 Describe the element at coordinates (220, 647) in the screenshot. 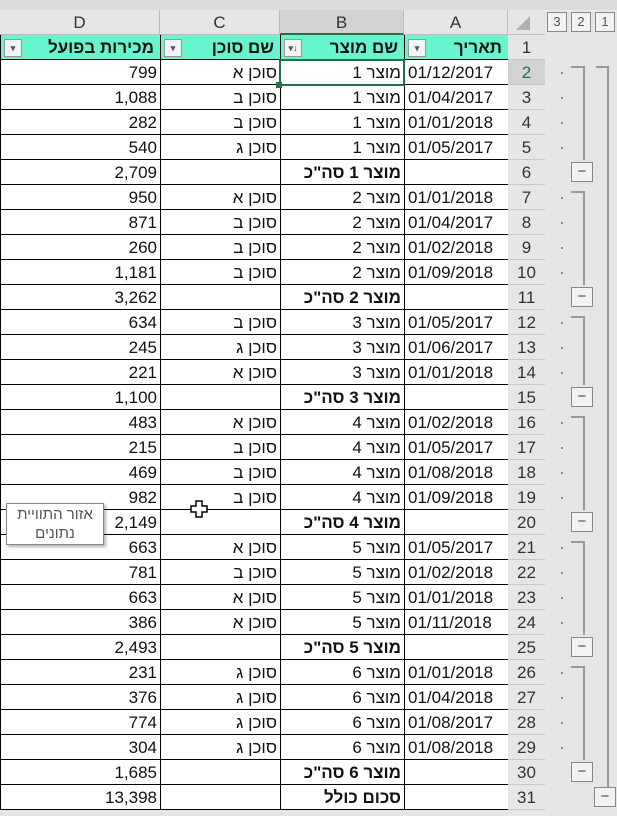

I see `cell-C25` at that location.